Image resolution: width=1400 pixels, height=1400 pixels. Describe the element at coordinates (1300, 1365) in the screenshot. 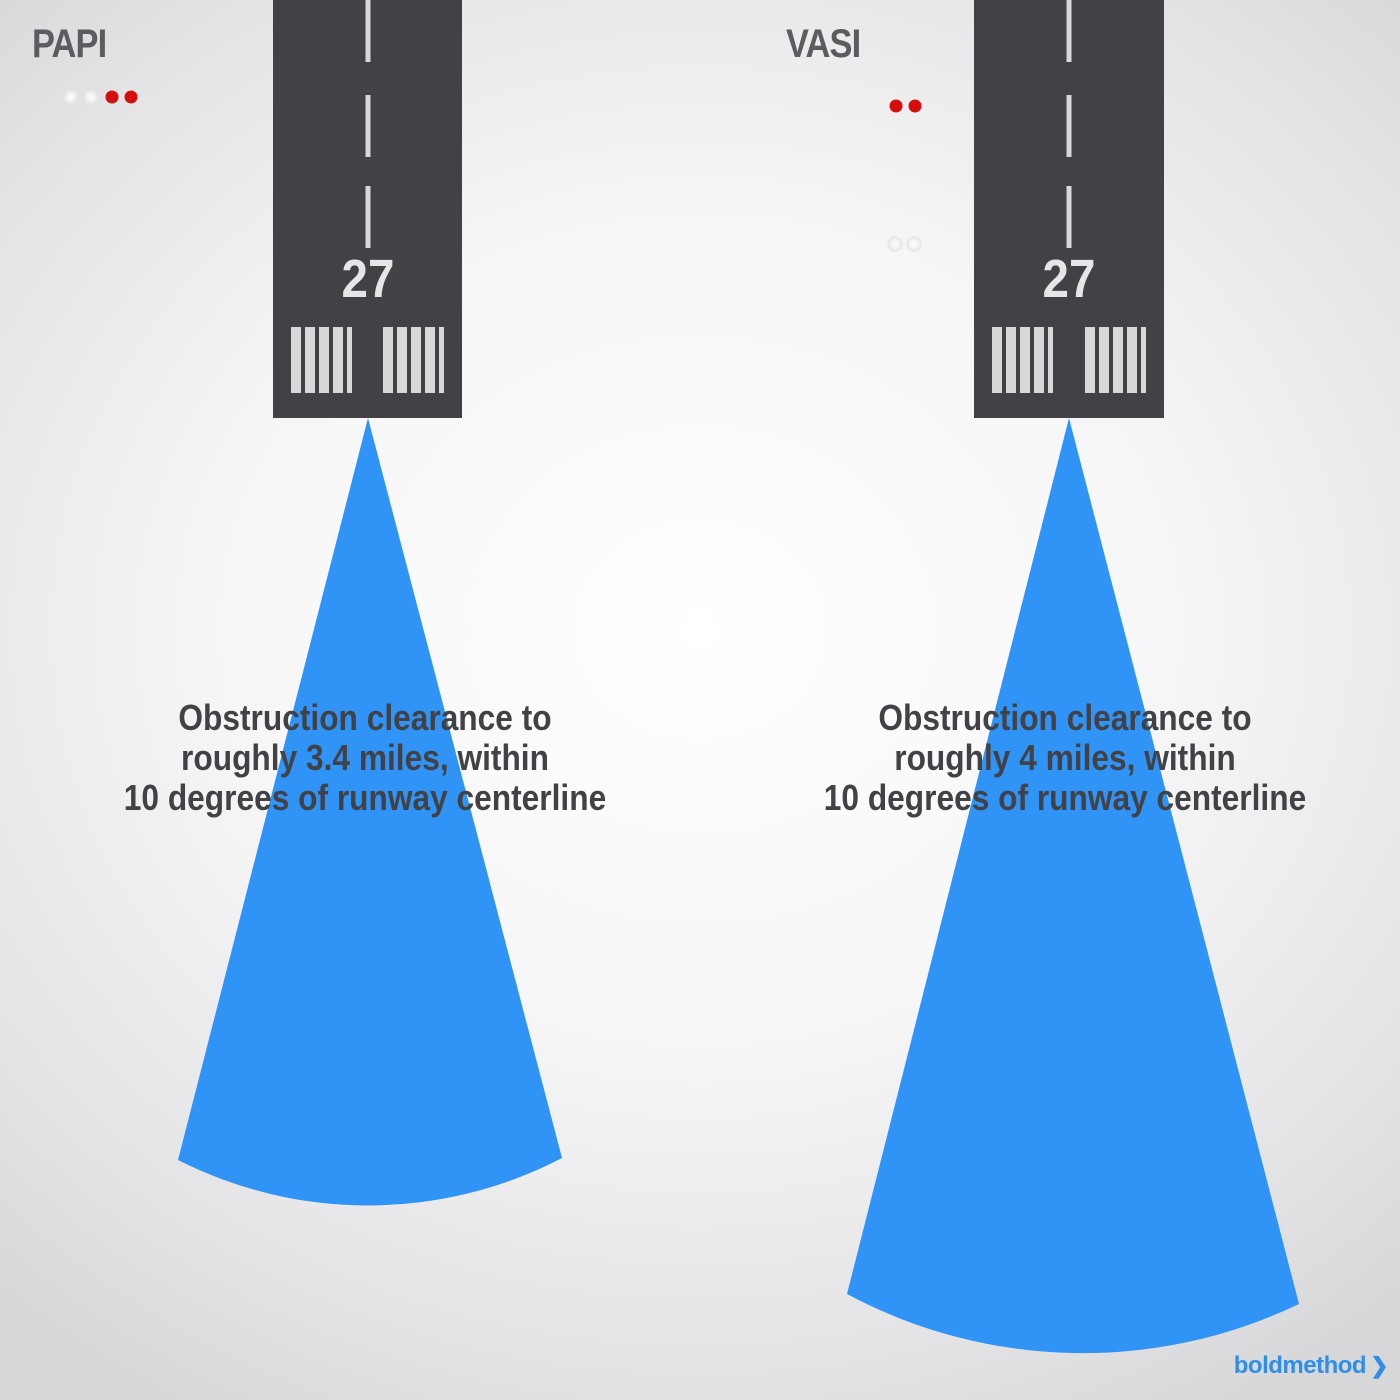

I see `brand-name: boldmethod` at that location.